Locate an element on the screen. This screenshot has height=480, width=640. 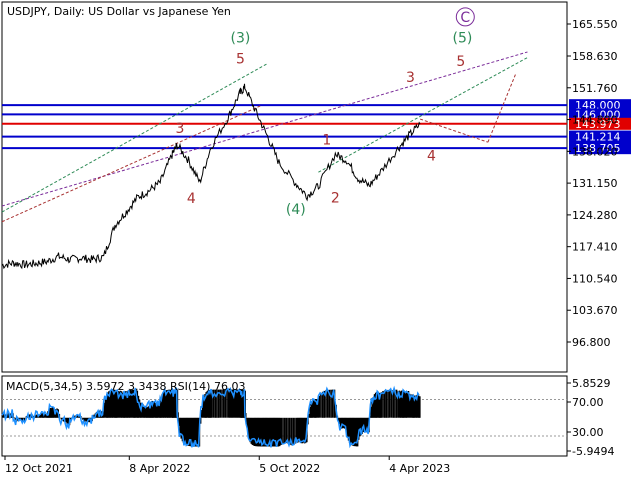
time-tick-label: 8 Apr 2022 is located at coordinates (159, 468).